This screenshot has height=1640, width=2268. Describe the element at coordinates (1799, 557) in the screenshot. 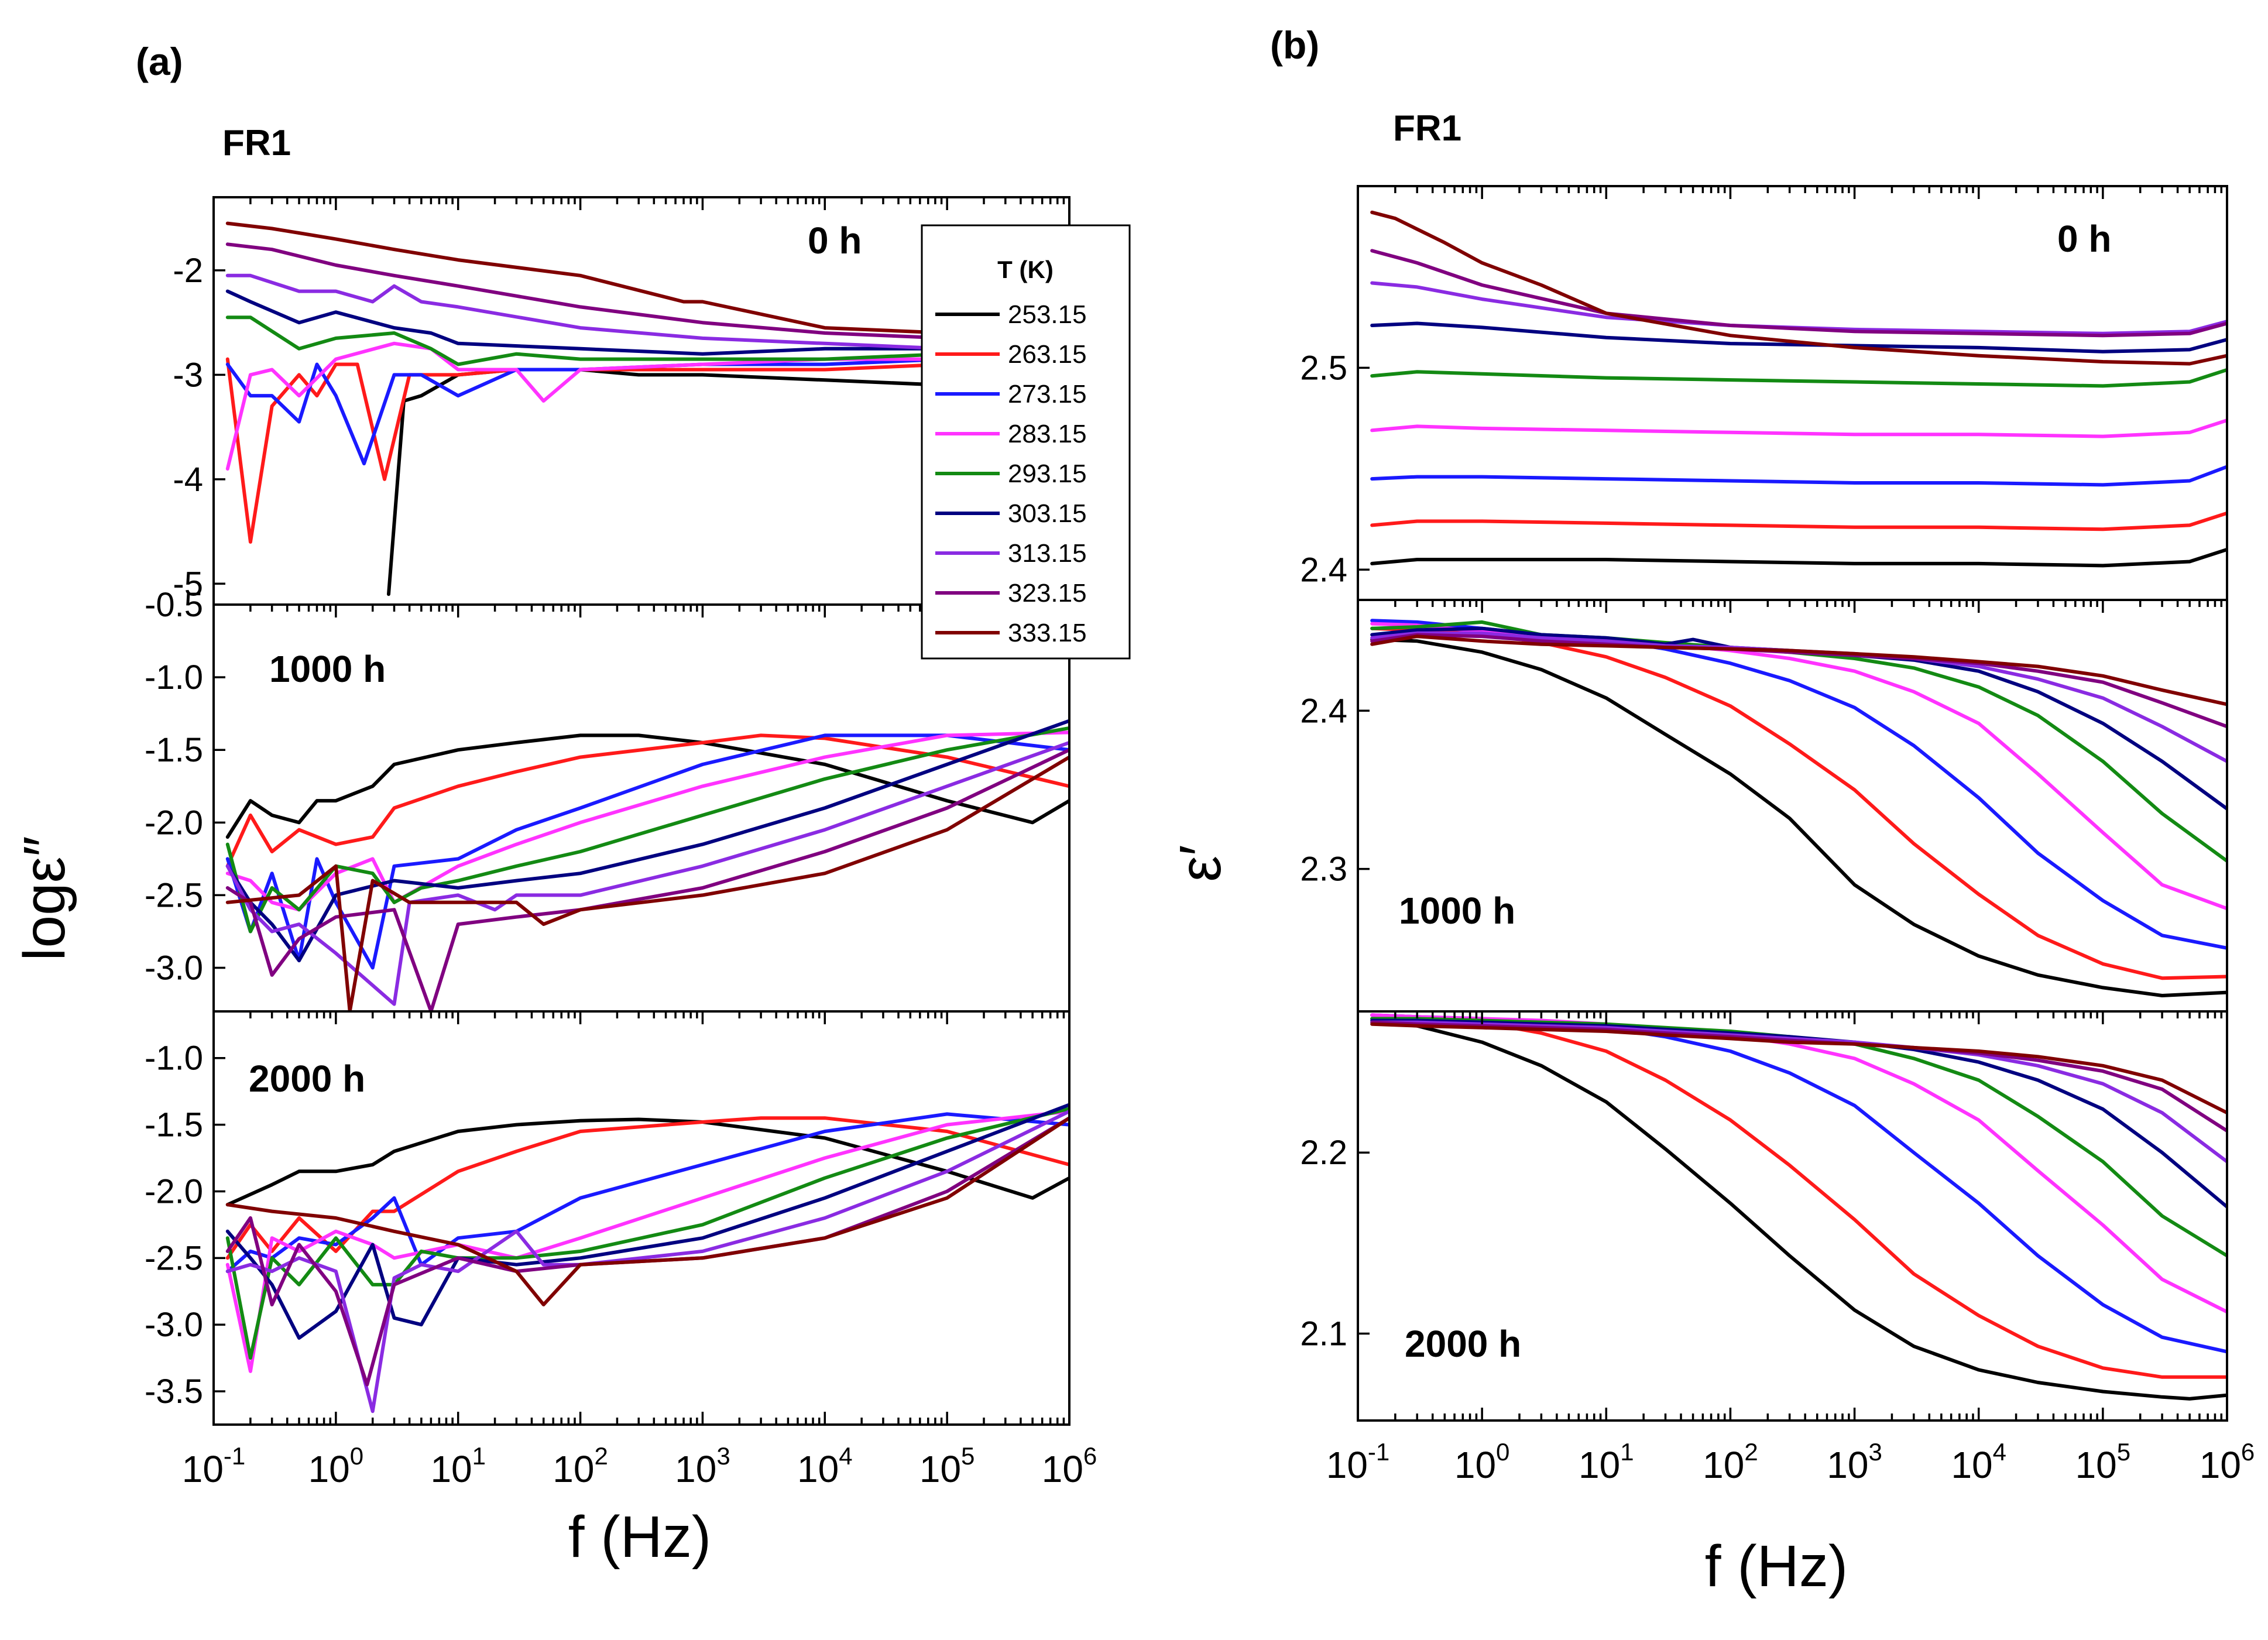

I see `series-b-0-253.15` at that location.